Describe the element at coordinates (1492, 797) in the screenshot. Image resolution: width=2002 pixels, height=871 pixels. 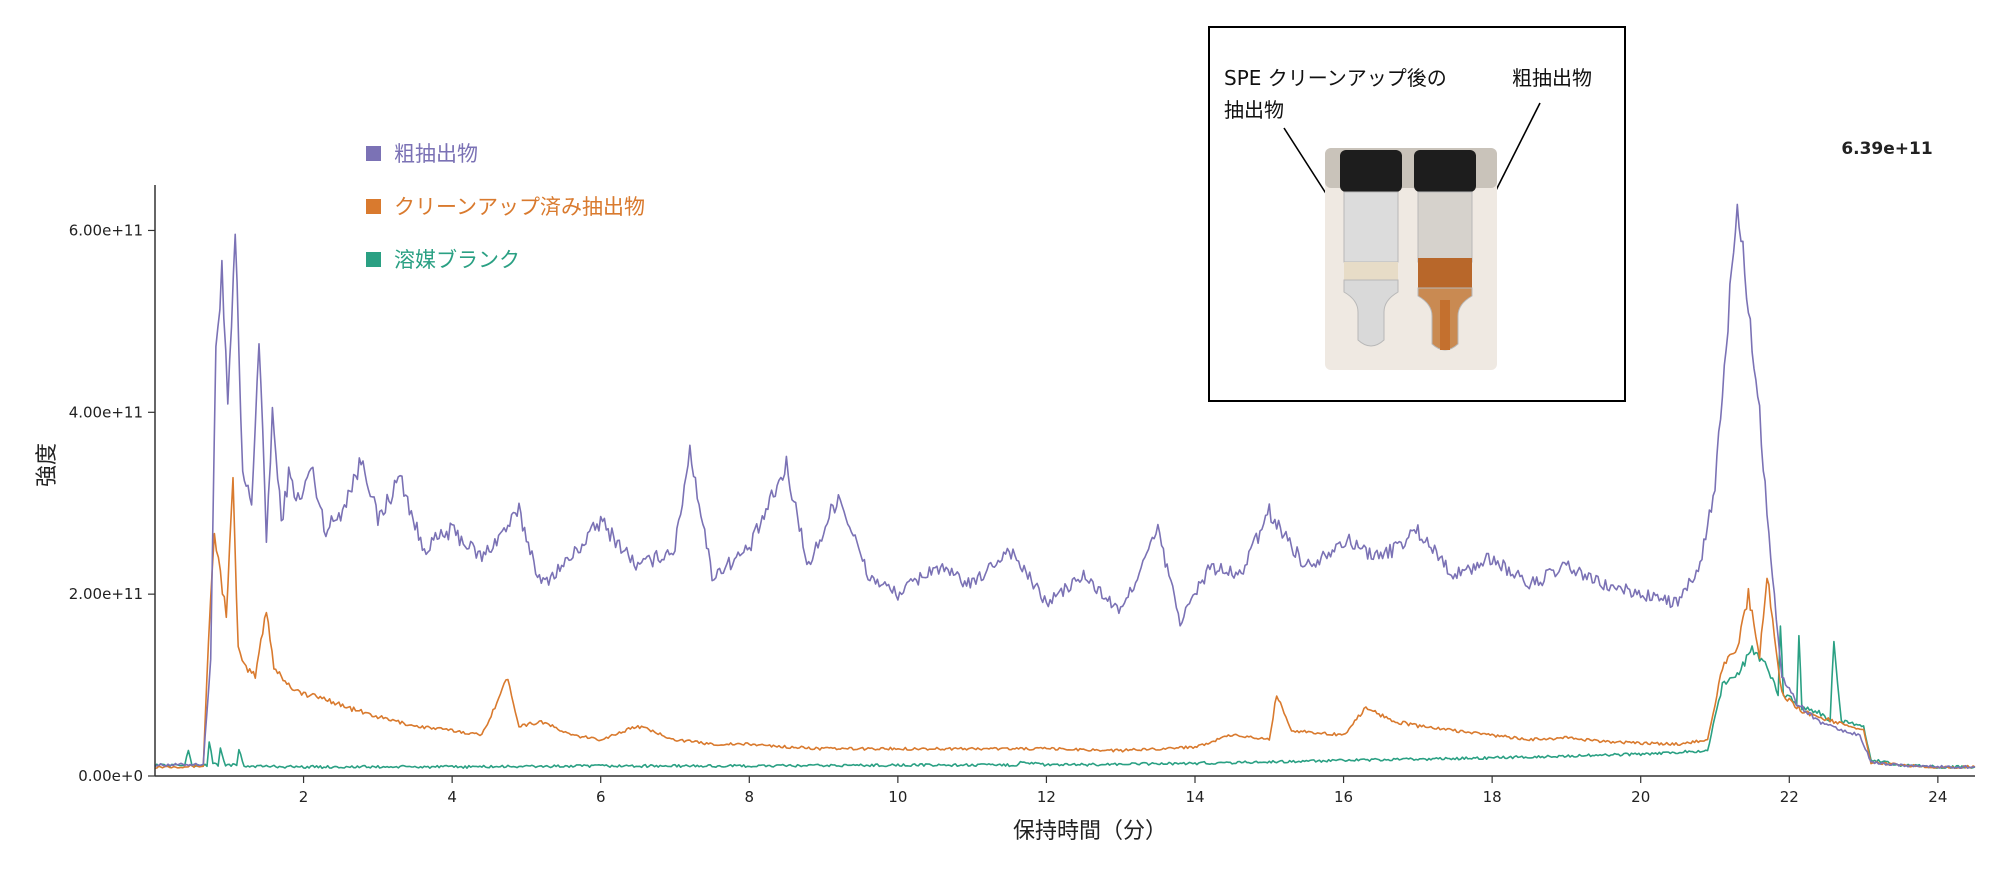
I see `x-tick-label: 18` at that location.